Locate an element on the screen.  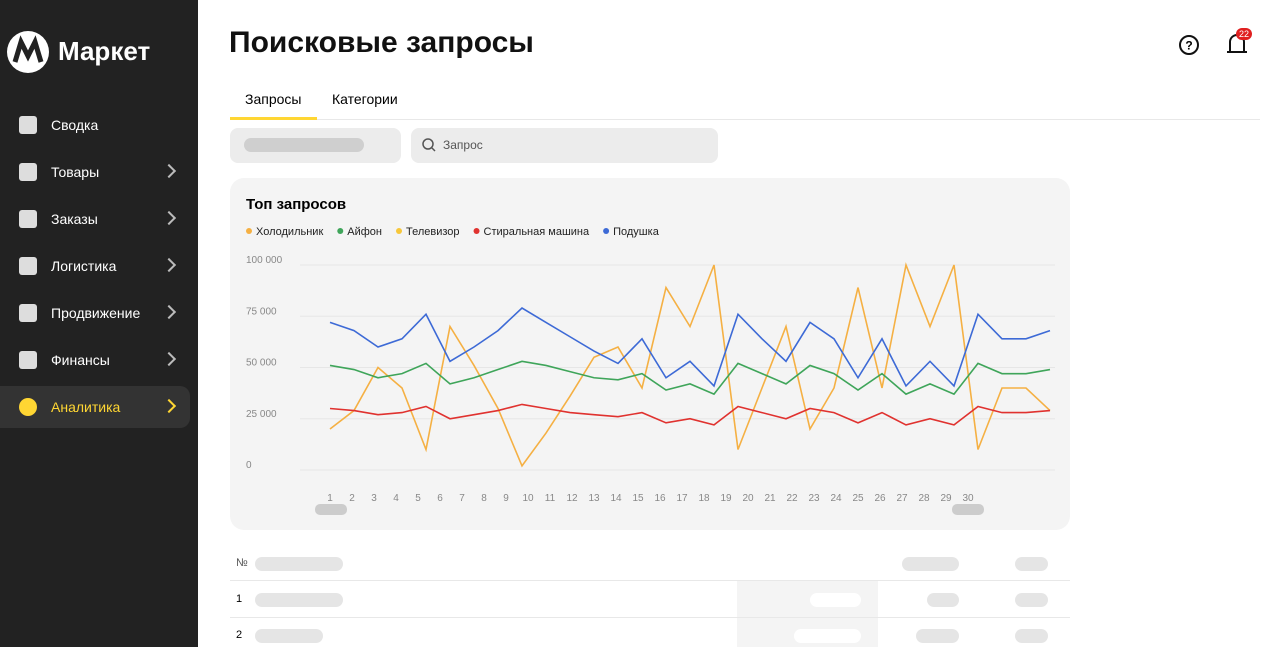
x-tick-label: 11 is located at coordinates (550, 498).